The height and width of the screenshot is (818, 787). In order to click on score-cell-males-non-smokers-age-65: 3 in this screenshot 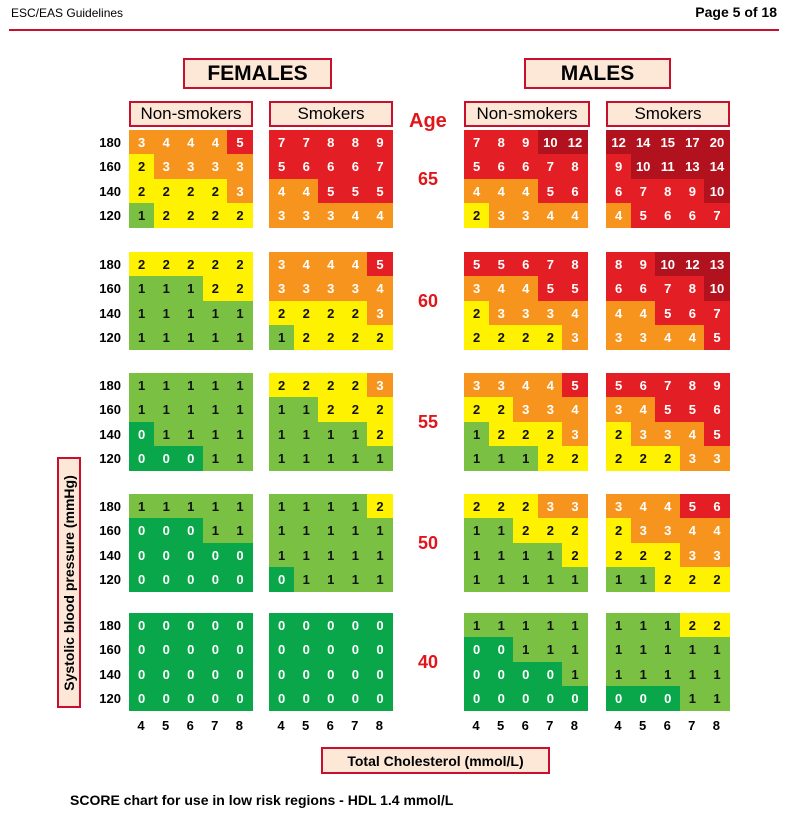, I will do `click(501, 215)`.